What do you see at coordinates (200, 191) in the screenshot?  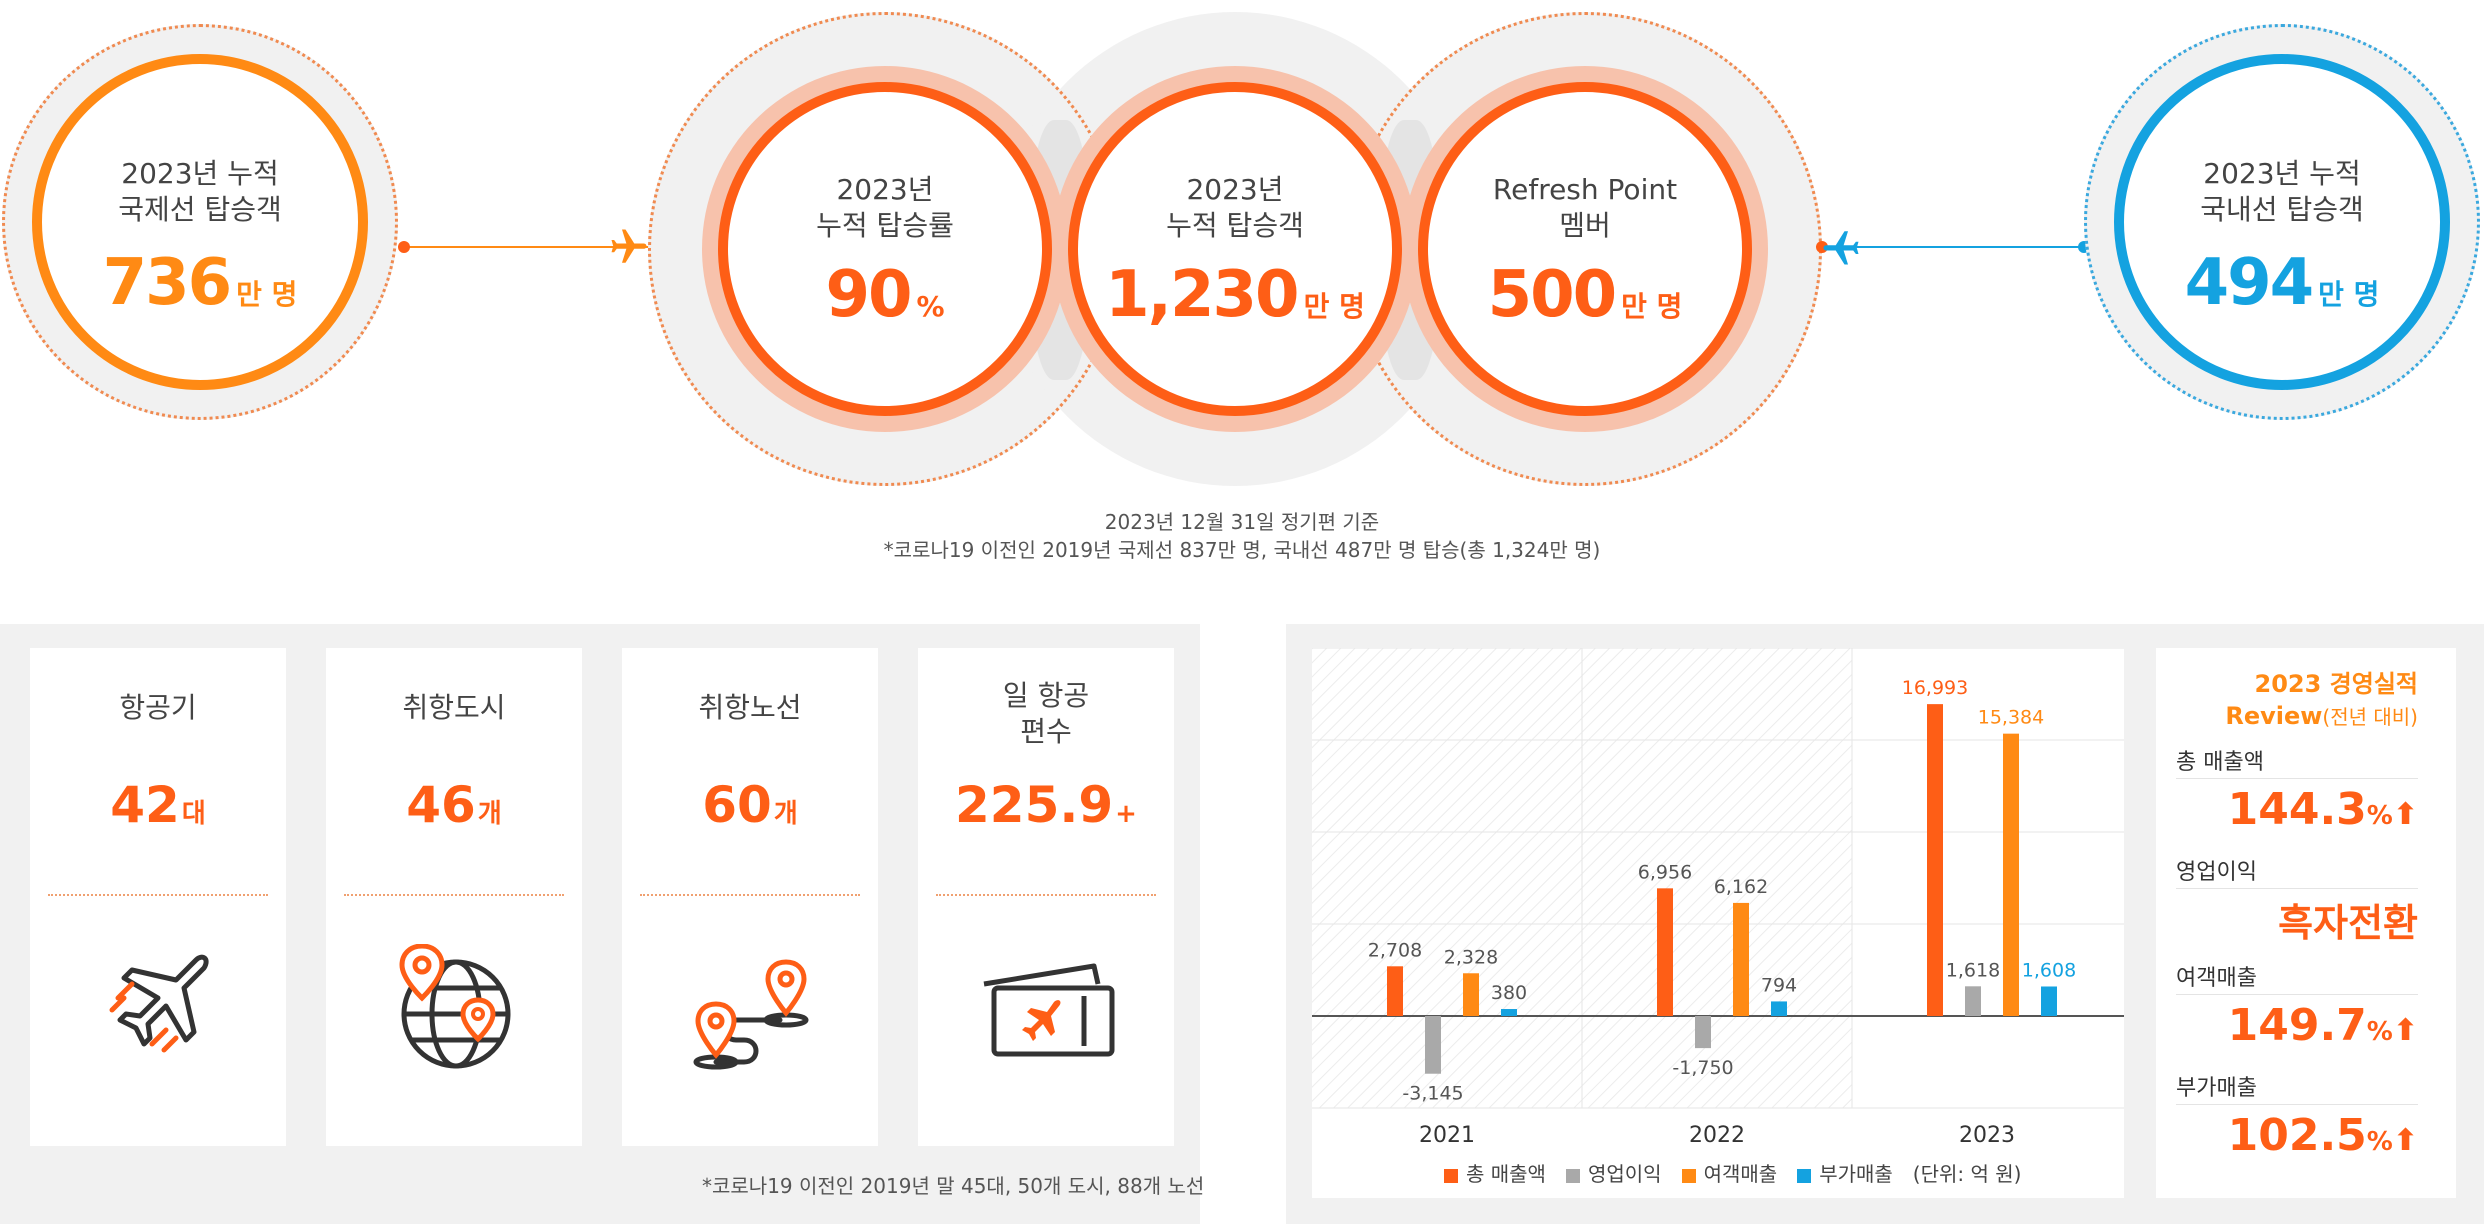 I see `international-label: 2023년 누적 국제선 탑승객` at bounding box center [200, 191].